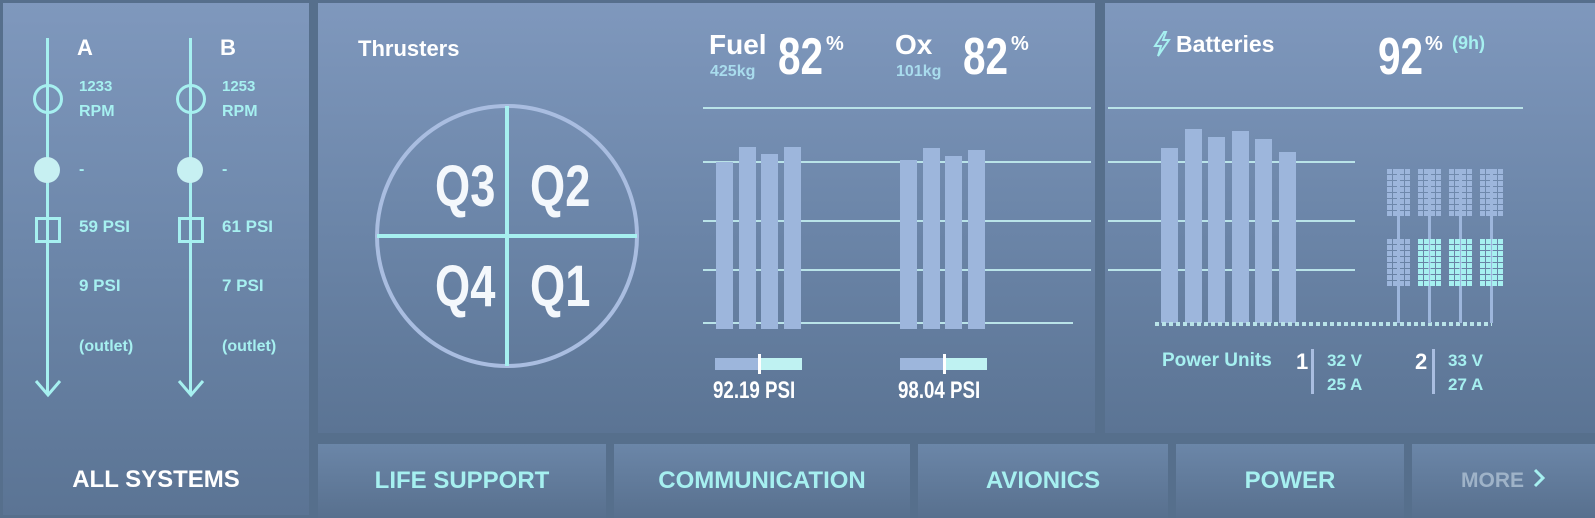 This screenshot has width=1595, height=518. What do you see at coordinates (508, 238) in the screenshot?
I see `thruster-quadrant-diagram` at bounding box center [508, 238].